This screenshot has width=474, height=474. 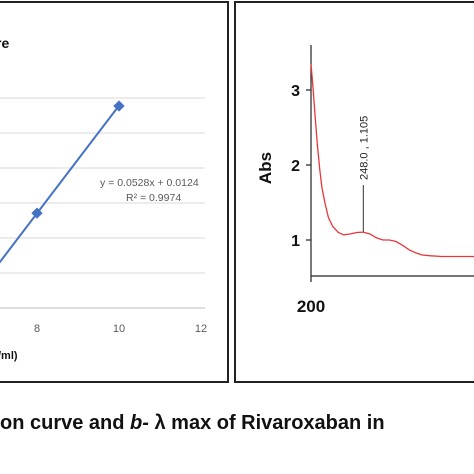 What do you see at coordinates (295, 166) in the screenshot?
I see `right-y-tick-label-1: 2` at bounding box center [295, 166].